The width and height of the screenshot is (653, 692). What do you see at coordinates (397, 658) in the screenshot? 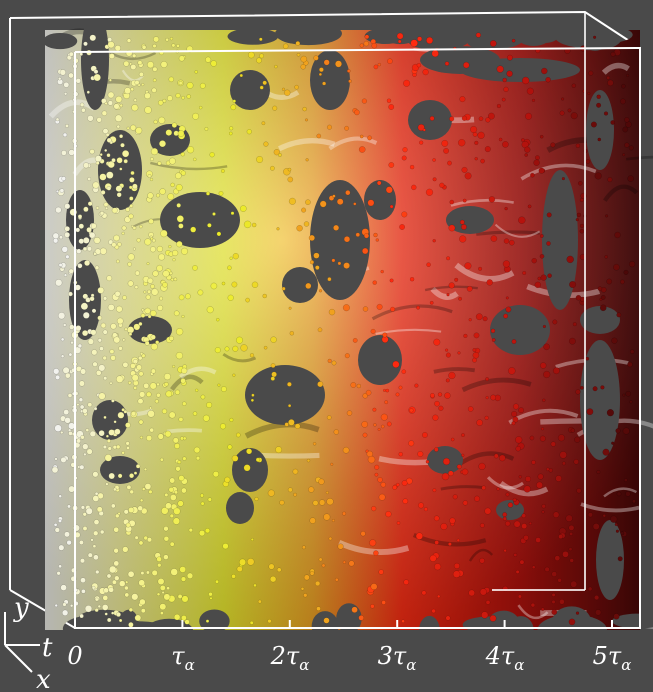
I see `tick-label-3: 3τα` at bounding box center [397, 658].